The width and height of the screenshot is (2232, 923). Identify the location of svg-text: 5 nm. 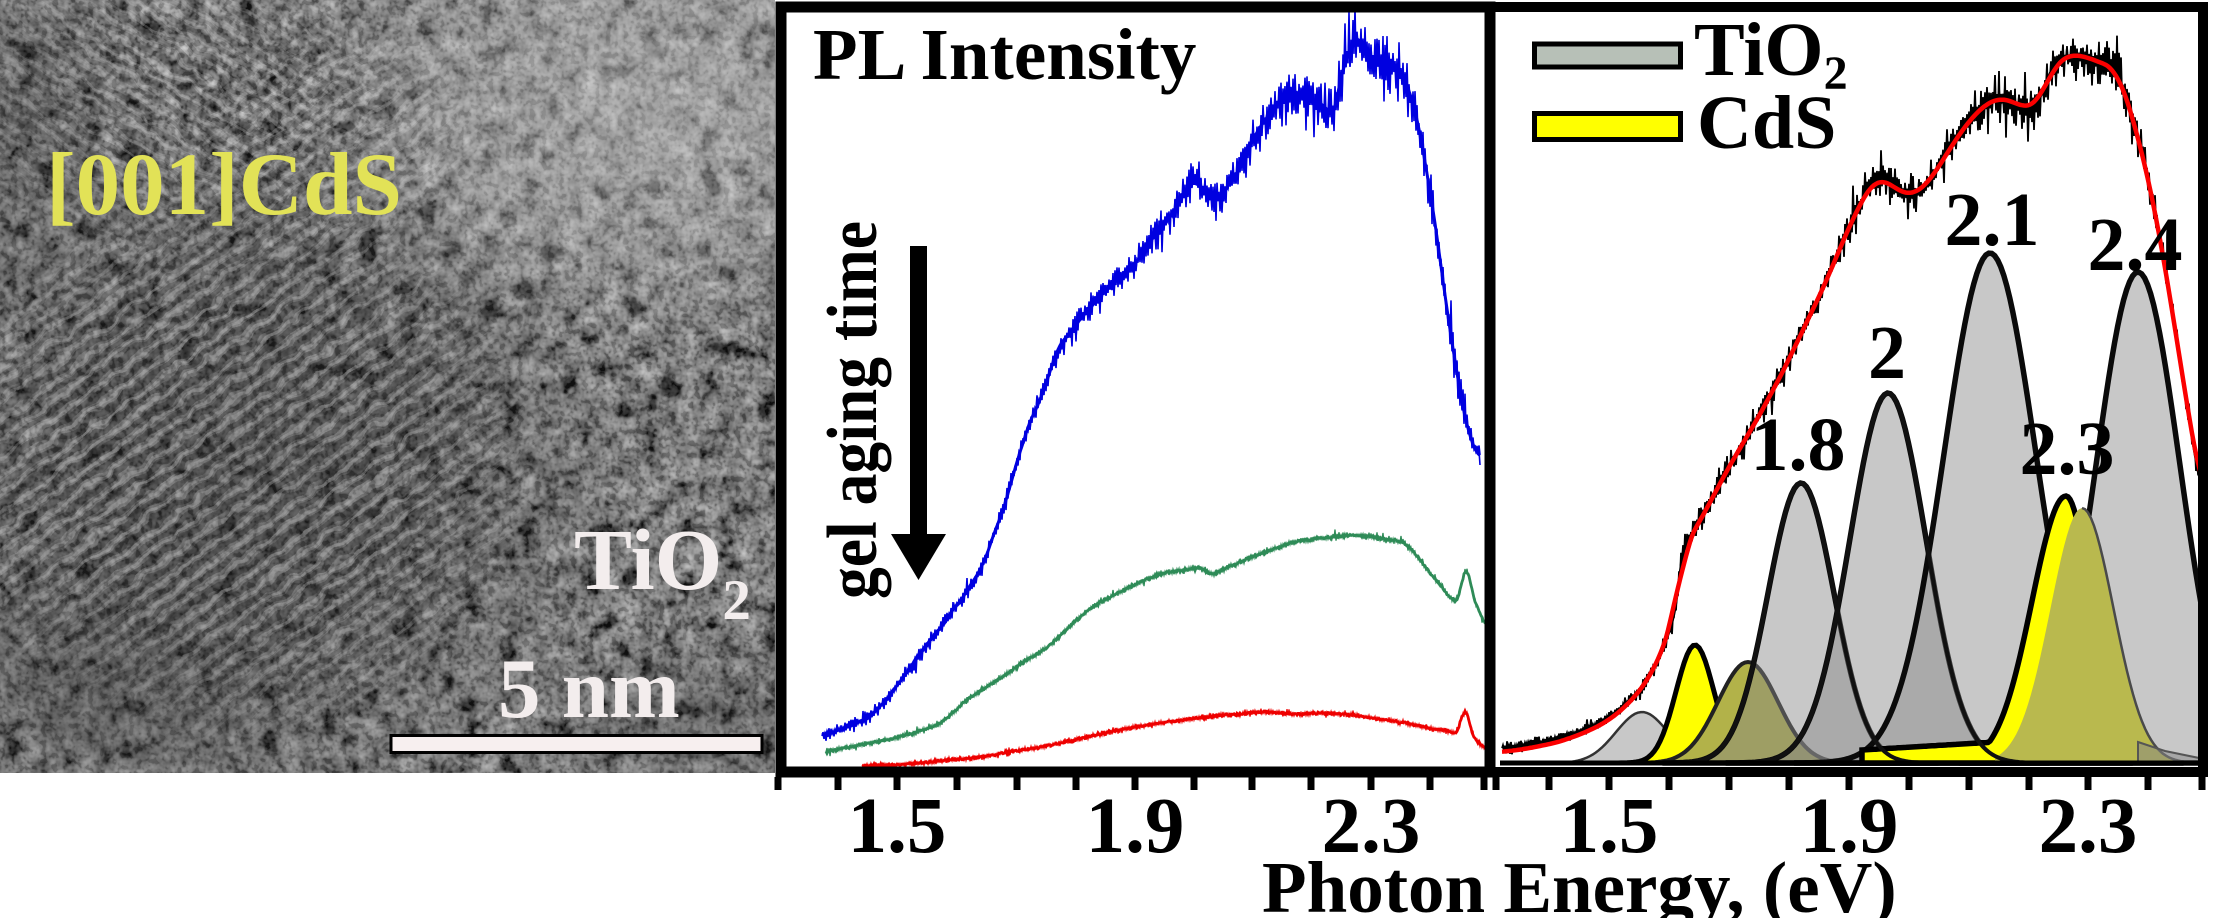
(589, 689).